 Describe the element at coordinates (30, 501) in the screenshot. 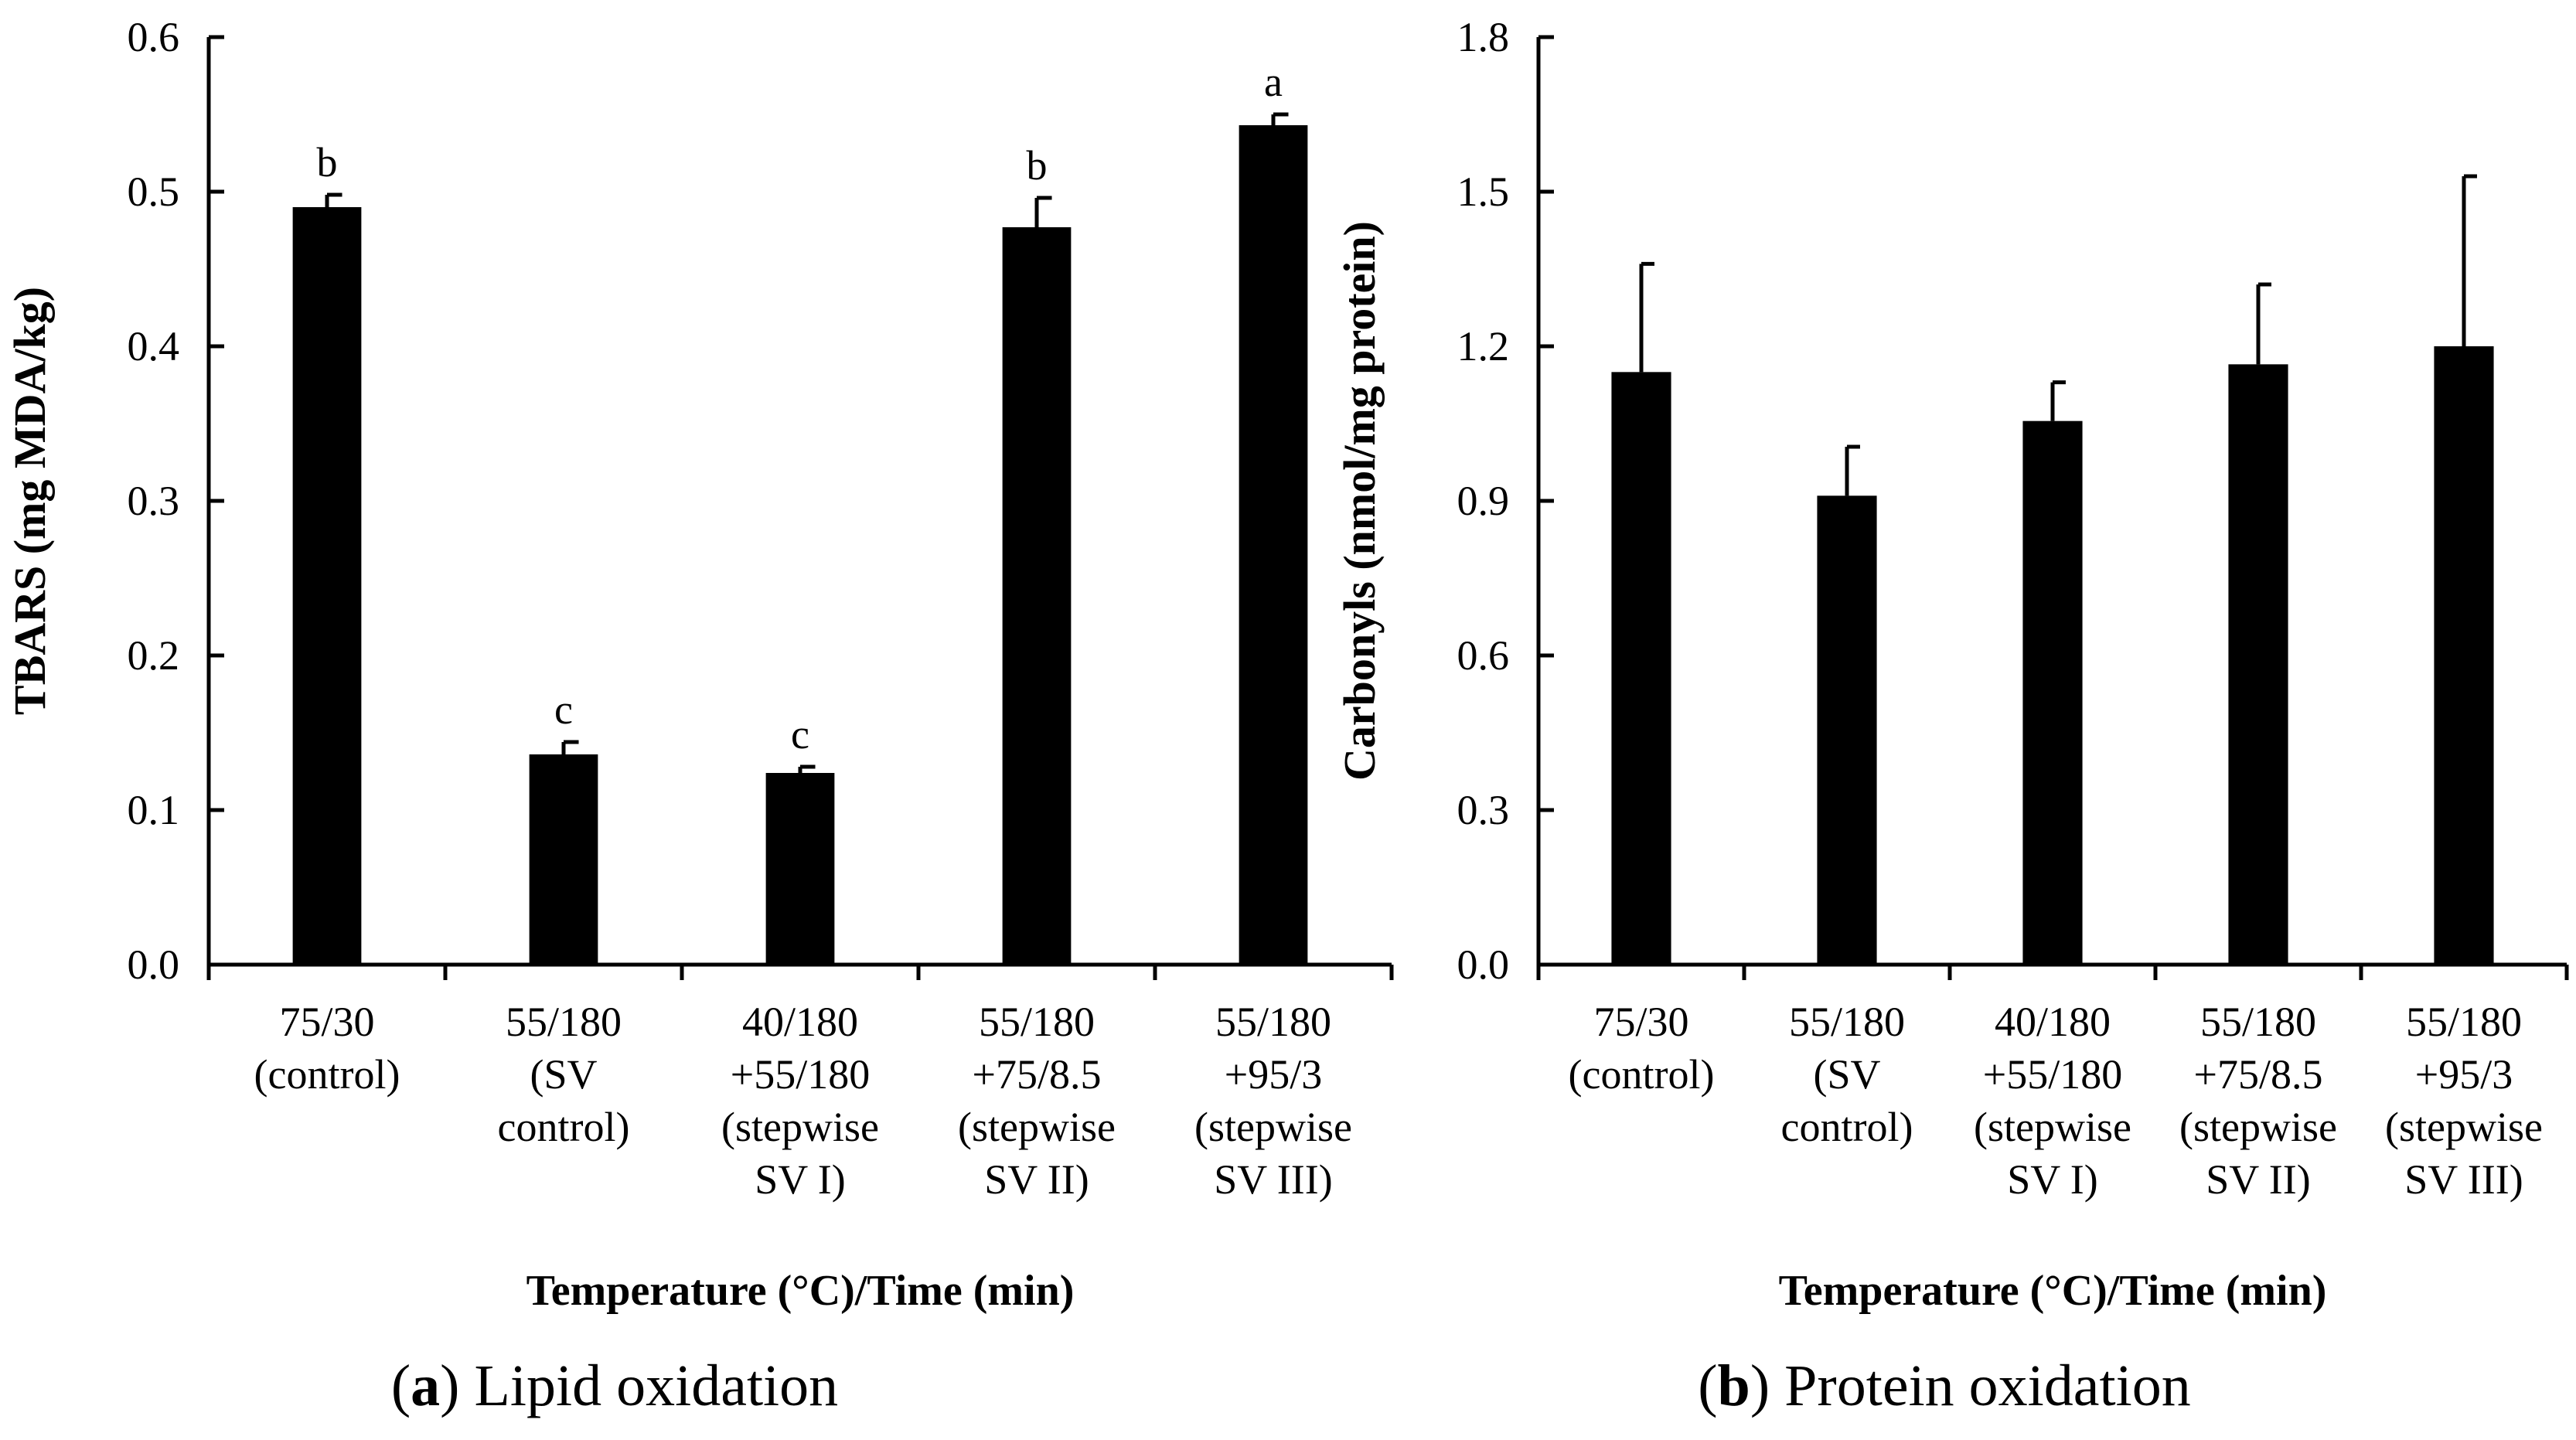

I see `y-axis-title: TBARS (mg MDA/kg)` at that location.